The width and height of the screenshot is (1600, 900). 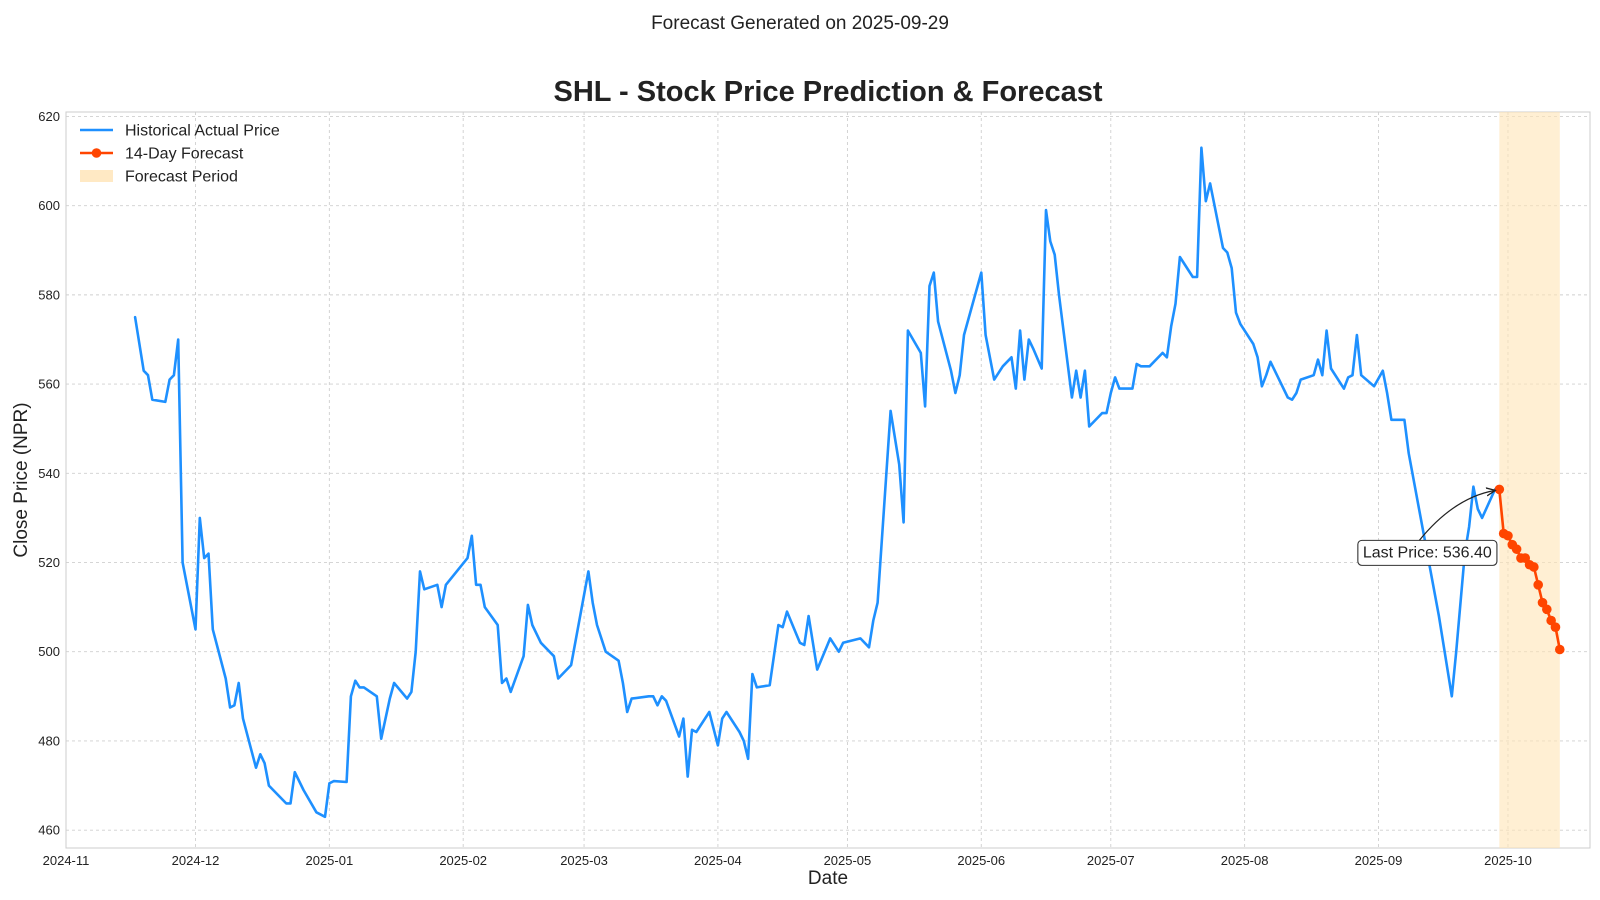 I want to click on y-tick-label: 460, so click(x=49, y=830).